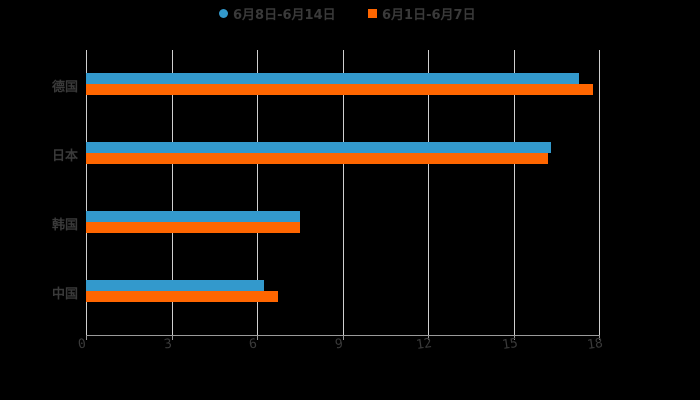 Image resolution: width=700 pixels, height=400 pixels. What do you see at coordinates (350, 13) in the screenshot?
I see `chart-legend: 6月8日-6月14日 6月1日-6月7日` at bounding box center [350, 13].